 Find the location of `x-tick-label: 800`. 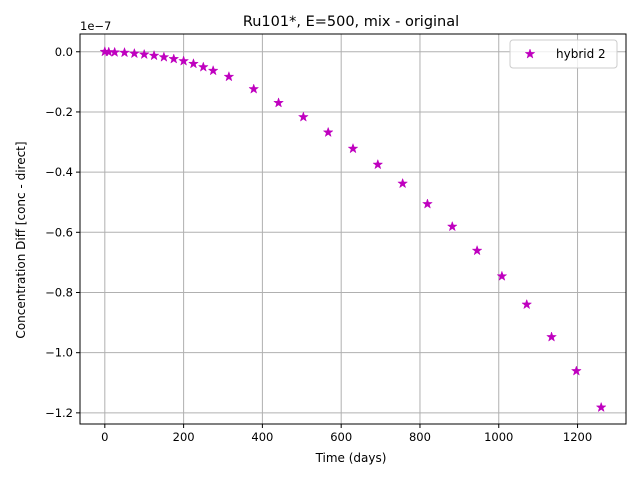

x-tick-label: 800 is located at coordinates (420, 437).